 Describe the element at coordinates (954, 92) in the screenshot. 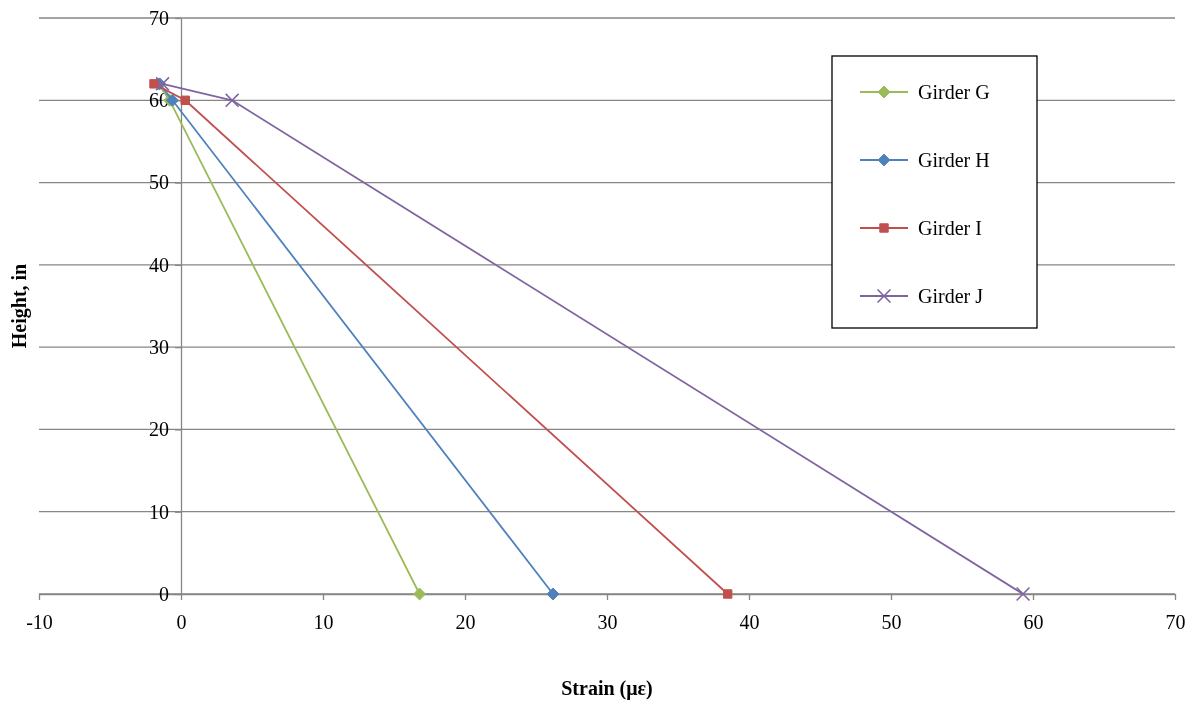

I see `legend-label: Girder G` at that location.